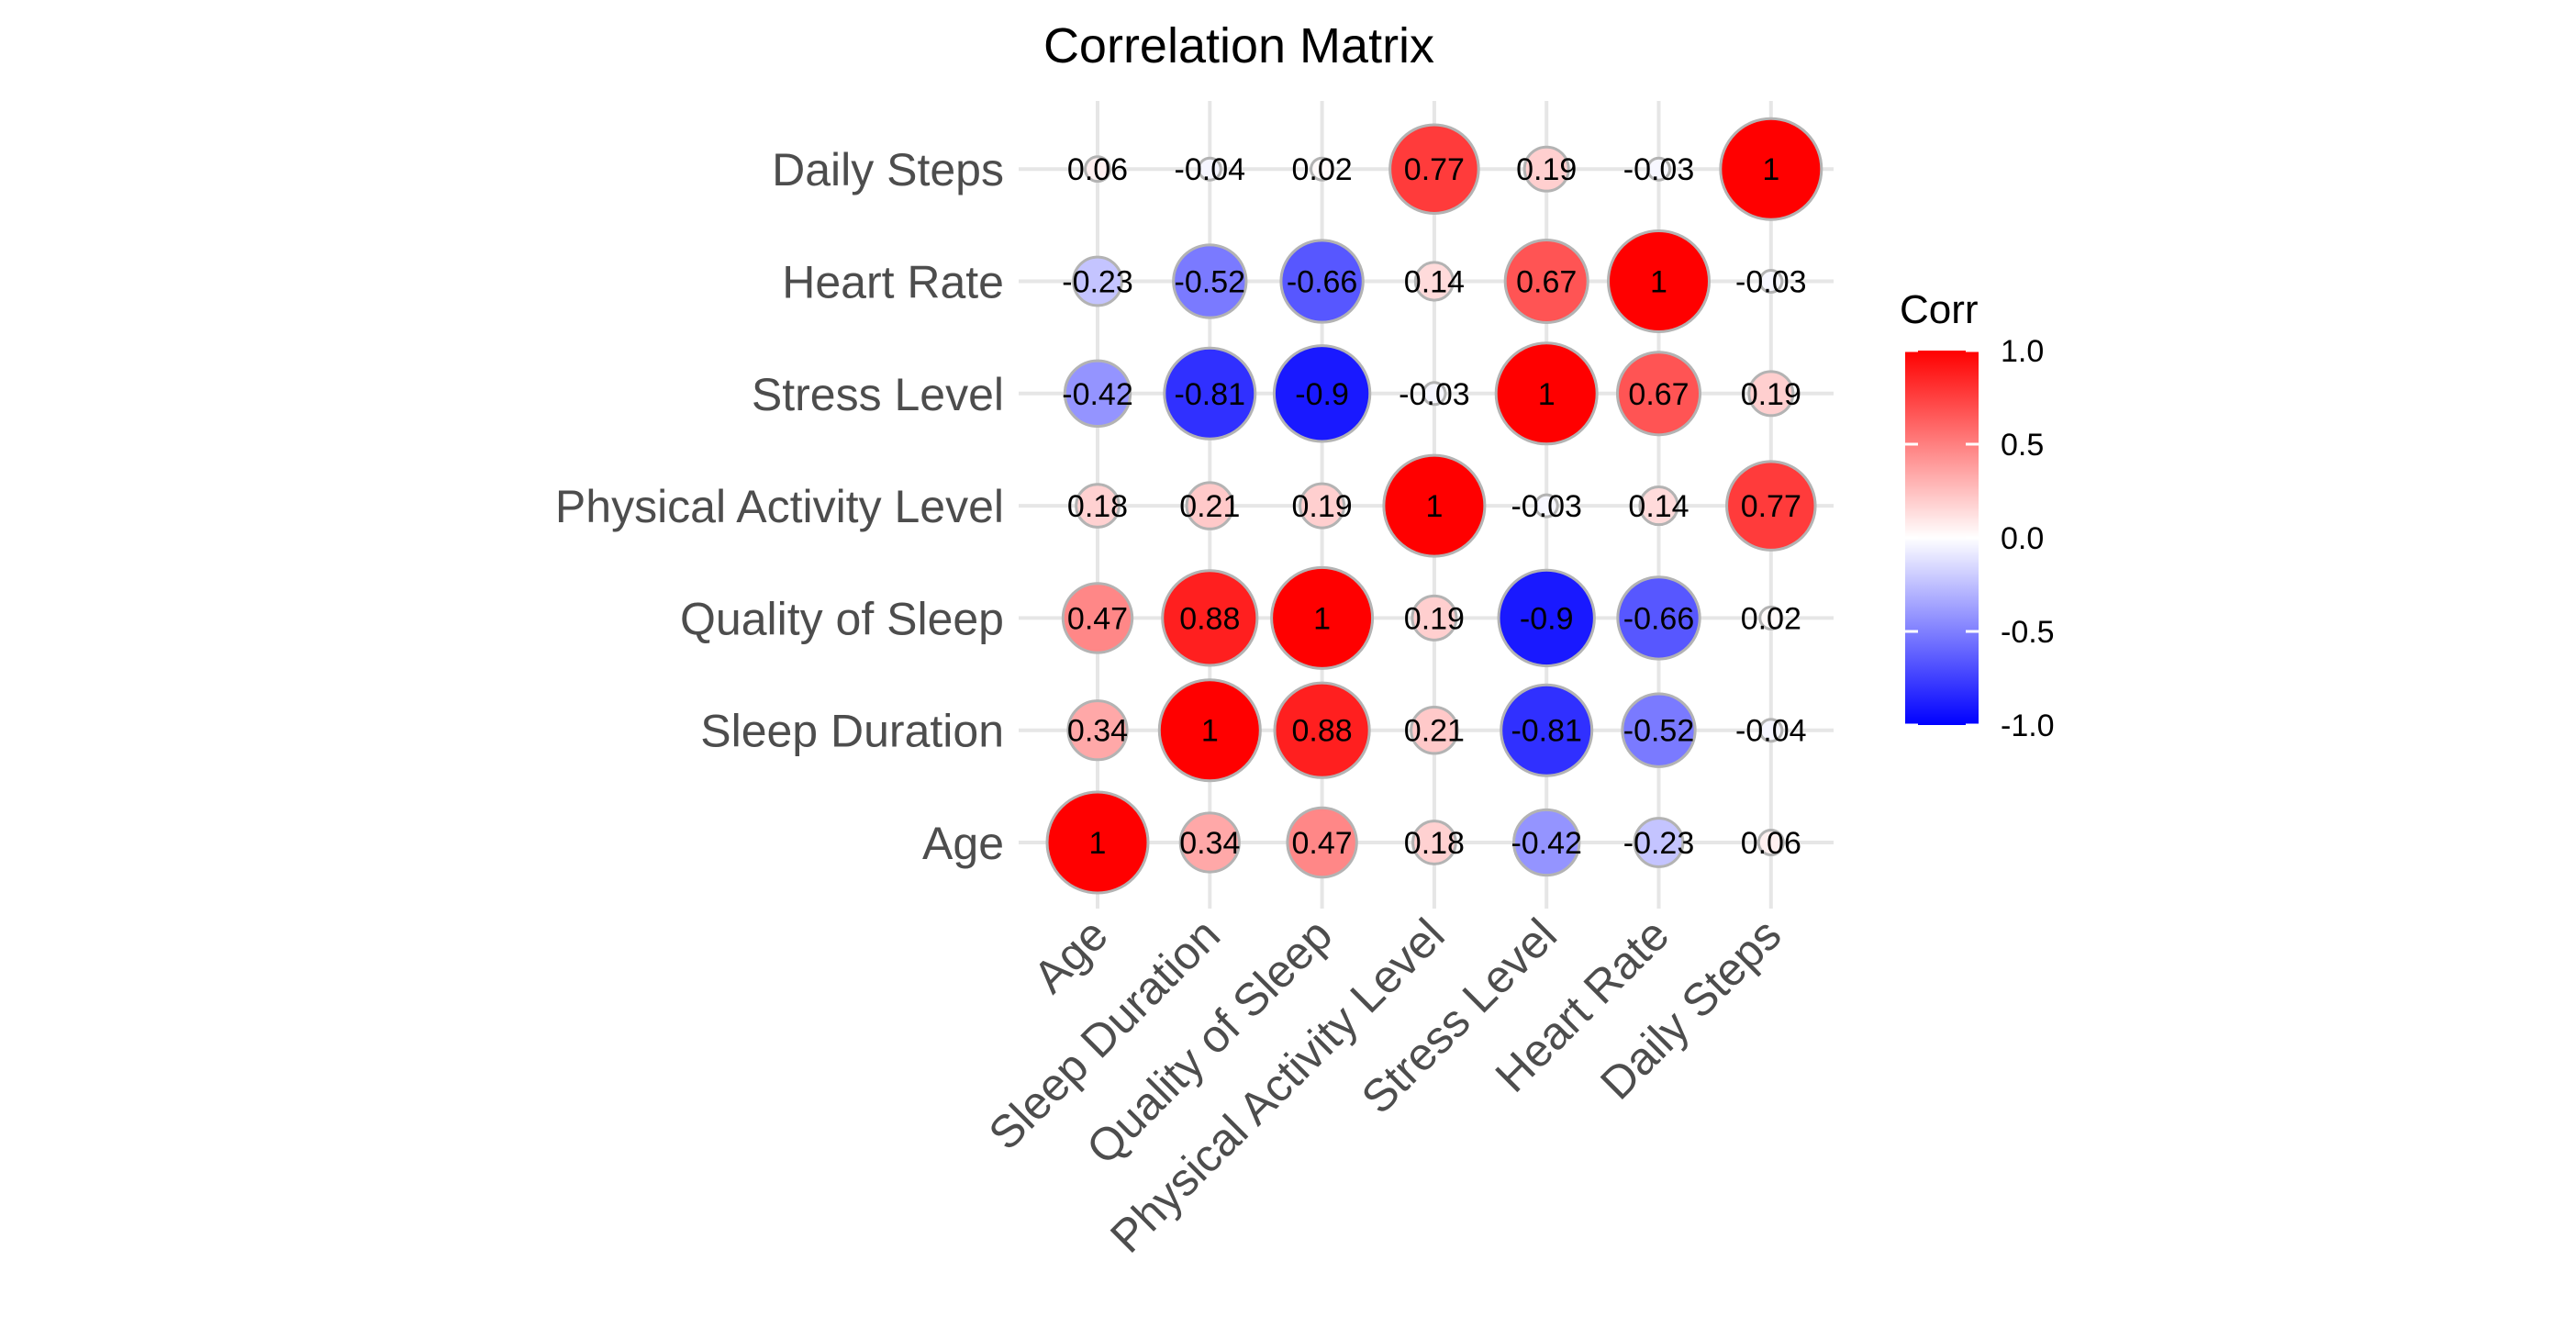 Image resolution: width=2576 pixels, height=1339 pixels. I want to click on cell-circle-physical-activity-level-age, so click(1098, 506).